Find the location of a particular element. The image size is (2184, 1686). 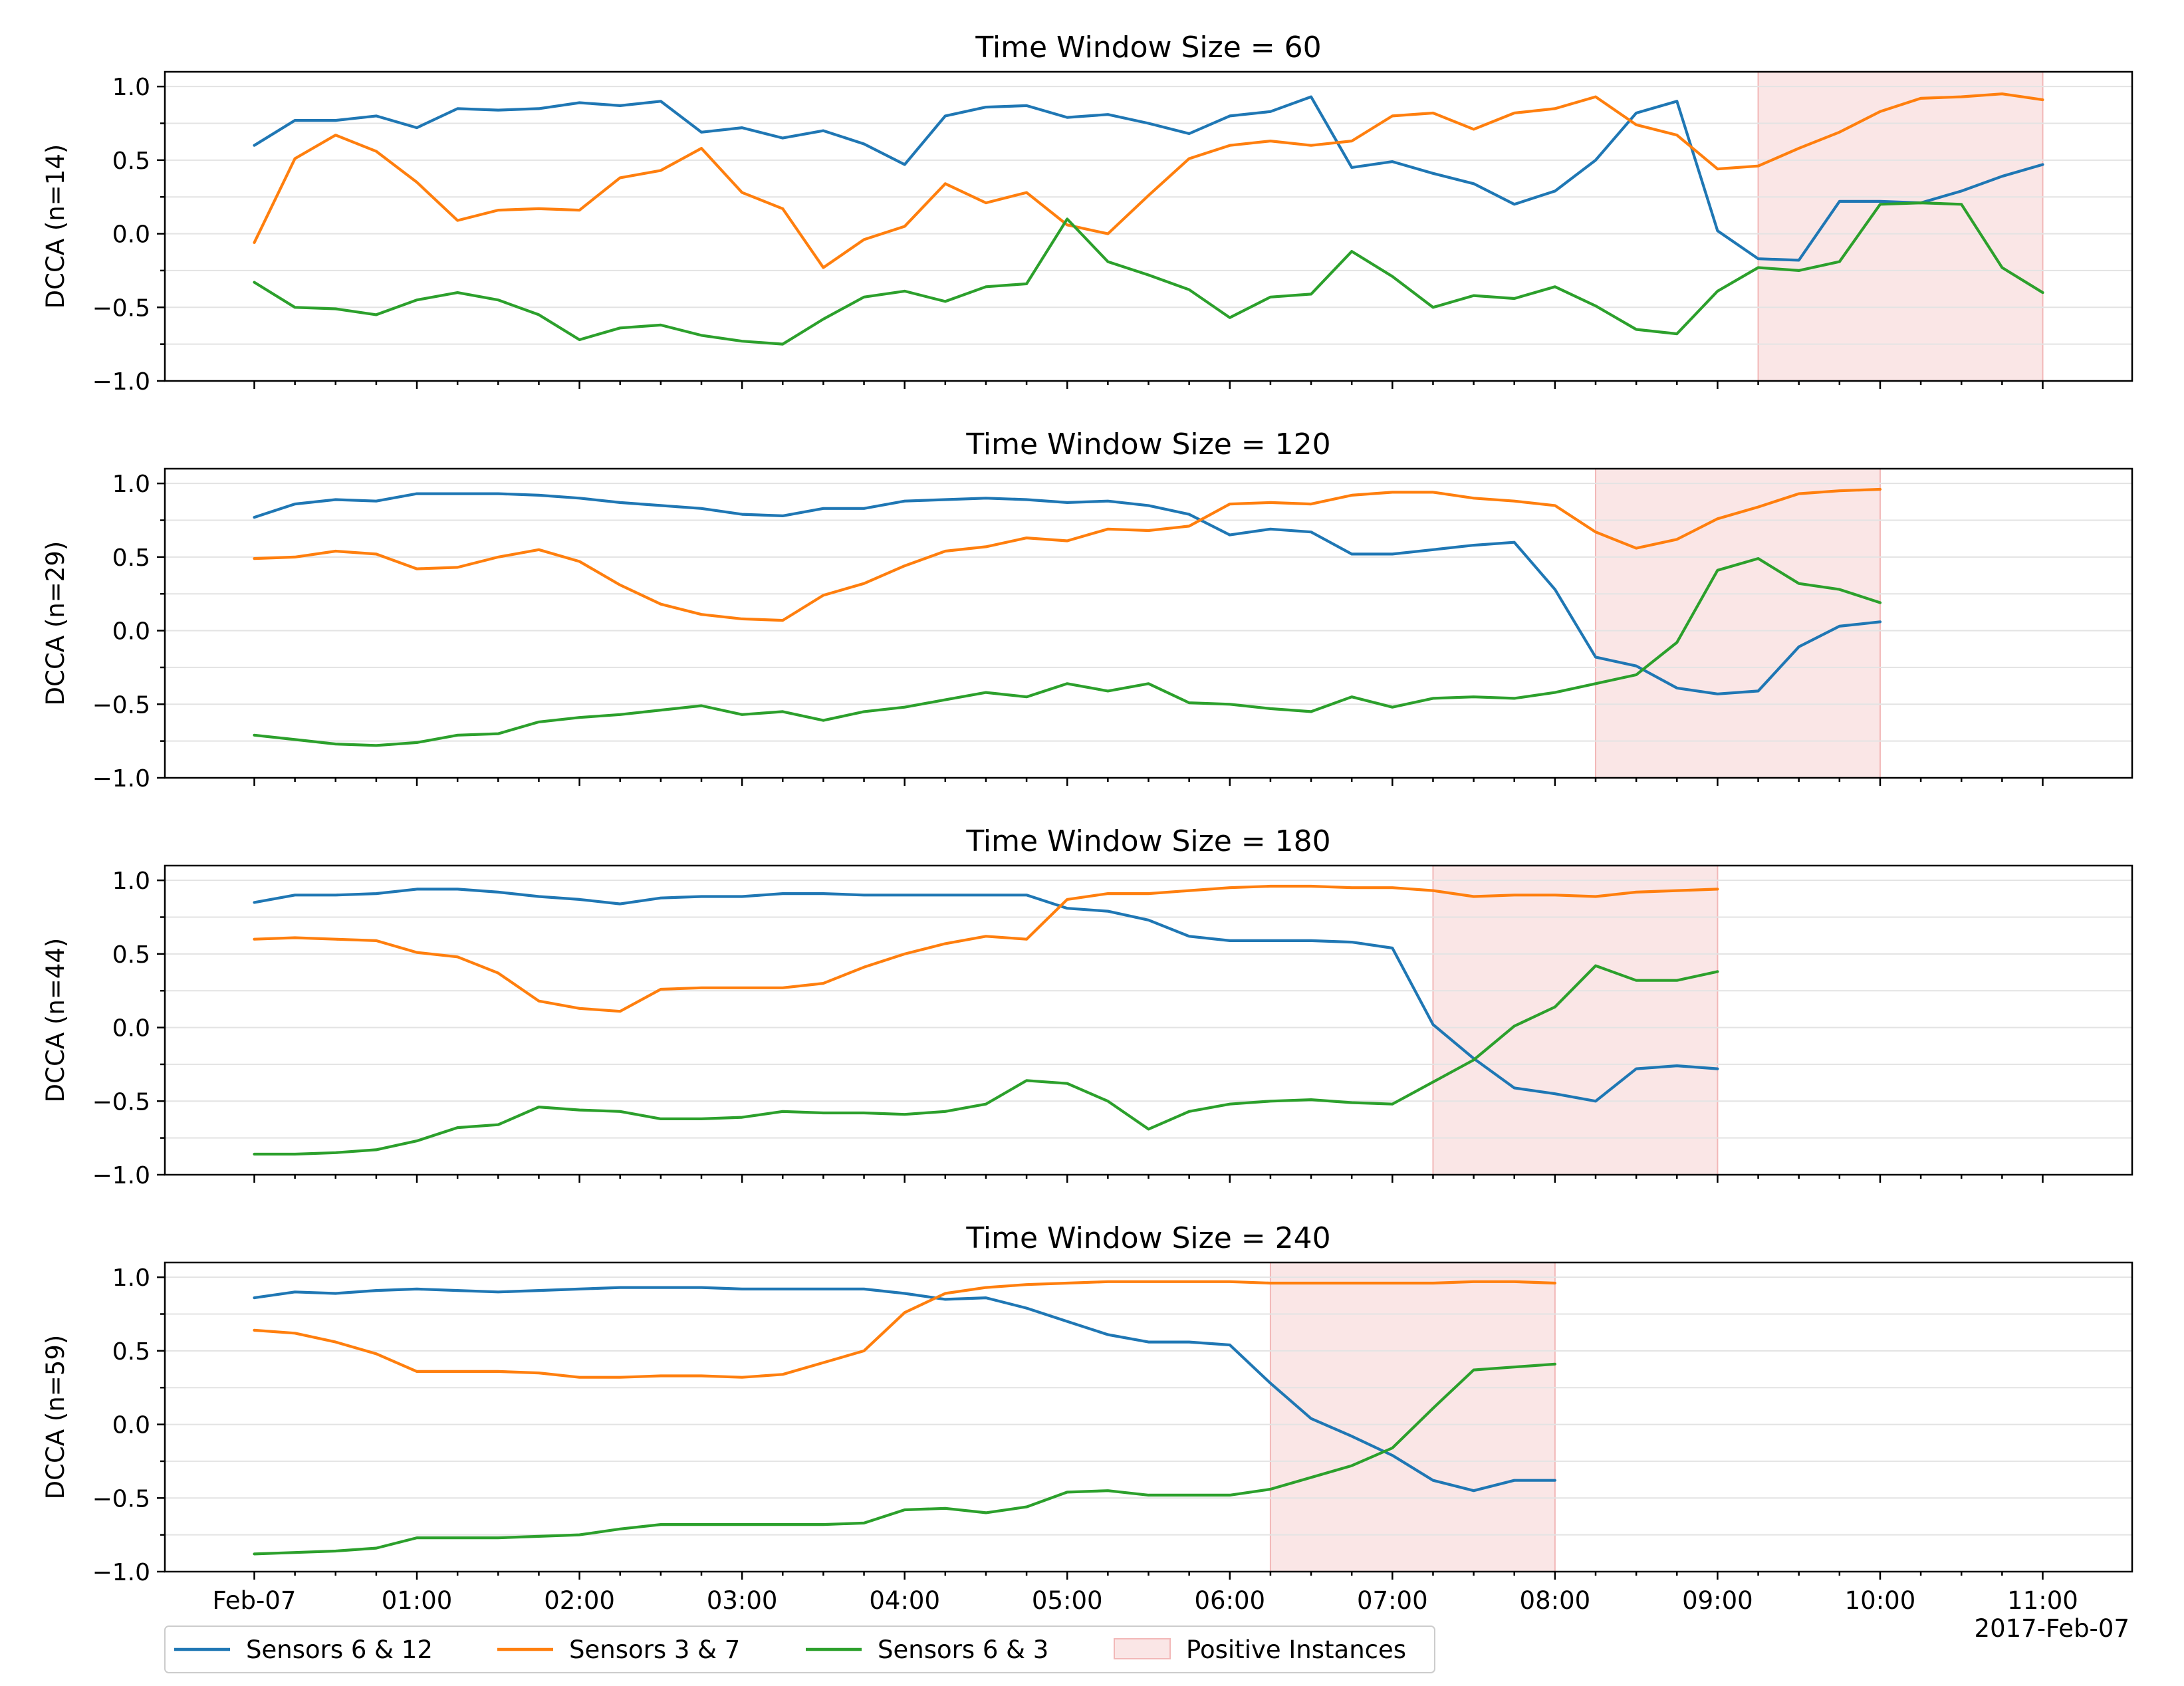

y-axis-label: DCCA (n=59) is located at coordinates (55, 1417).